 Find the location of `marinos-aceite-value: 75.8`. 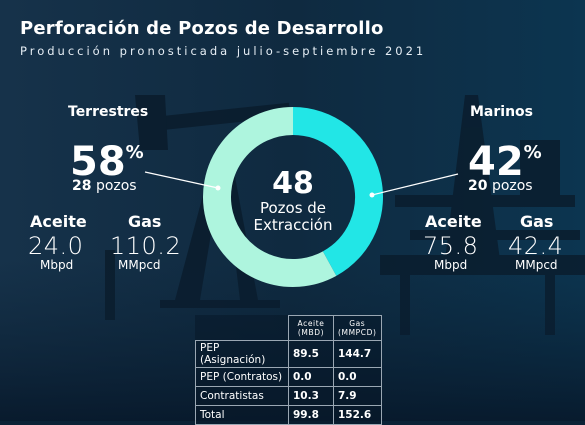

marinos-aceite-value: 75.8 is located at coordinates (451, 246).